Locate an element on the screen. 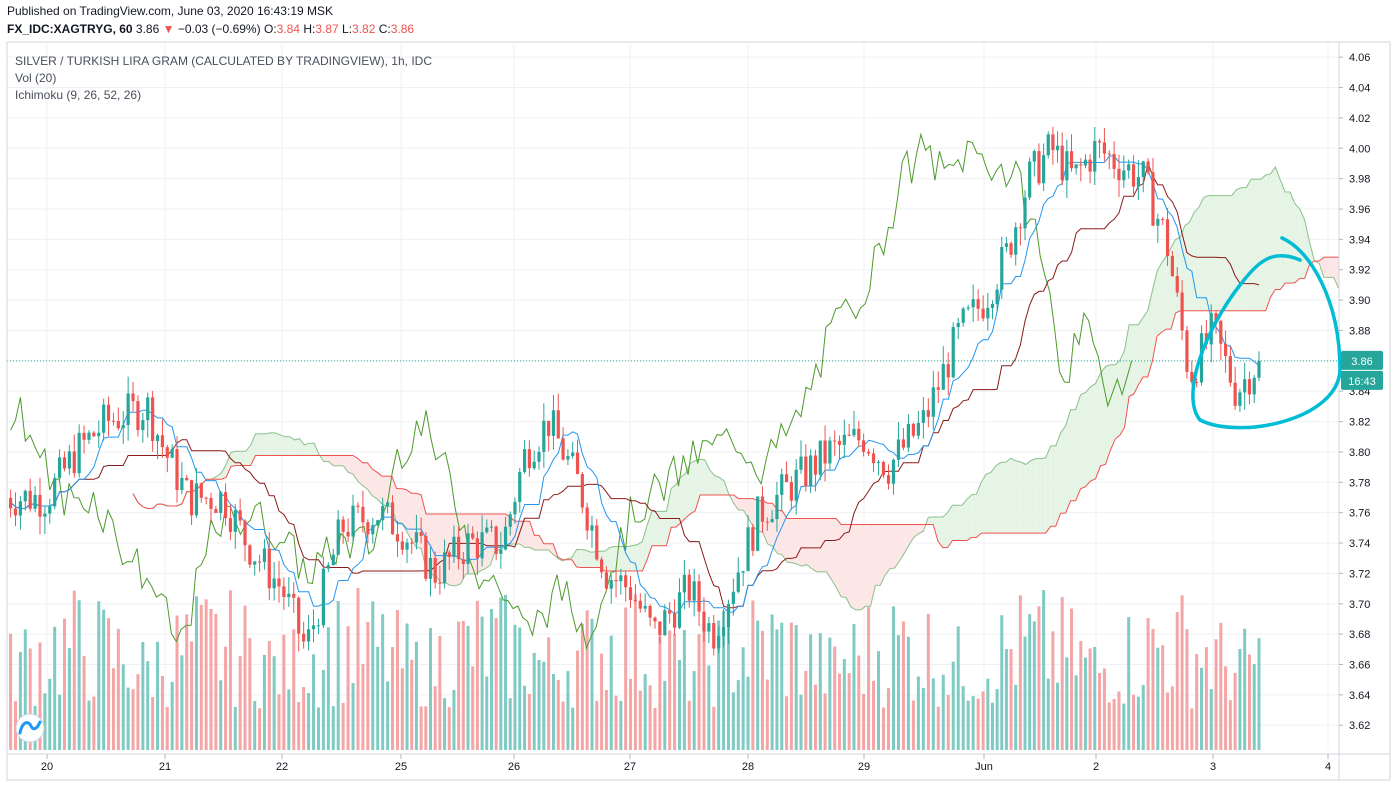 This screenshot has width=1396, height=786. open-label: O: is located at coordinates (270, 29).